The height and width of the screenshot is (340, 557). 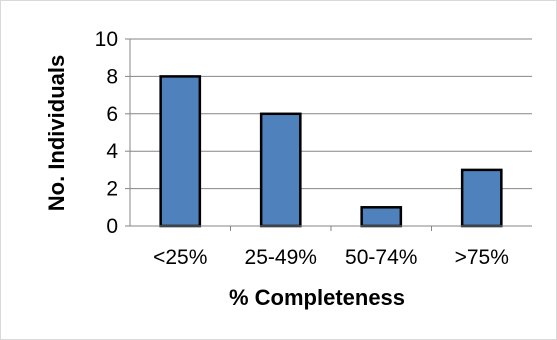 I want to click on y-tick-label: 8, so click(x=112, y=76).